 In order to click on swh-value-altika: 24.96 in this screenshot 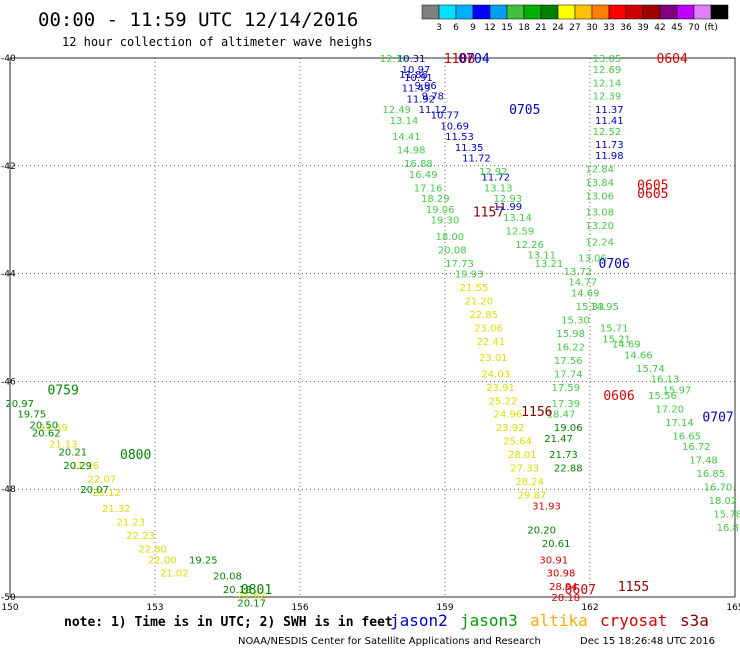, I will do `click(508, 415)`.